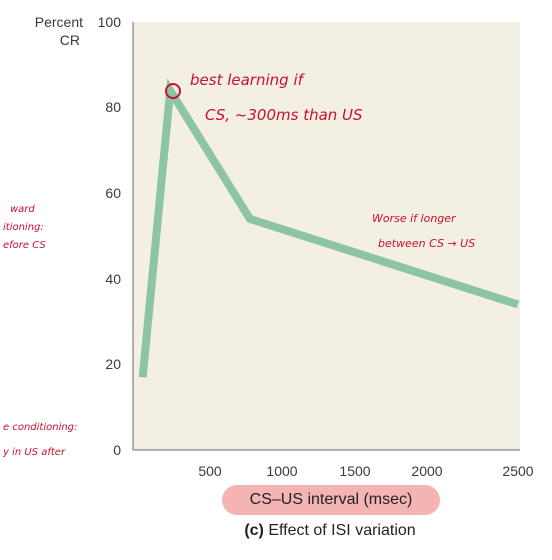 The width and height of the screenshot is (552, 560). What do you see at coordinates (113, 193) in the screenshot?
I see `y-tick-label-60: 60` at bounding box center [113, 193].